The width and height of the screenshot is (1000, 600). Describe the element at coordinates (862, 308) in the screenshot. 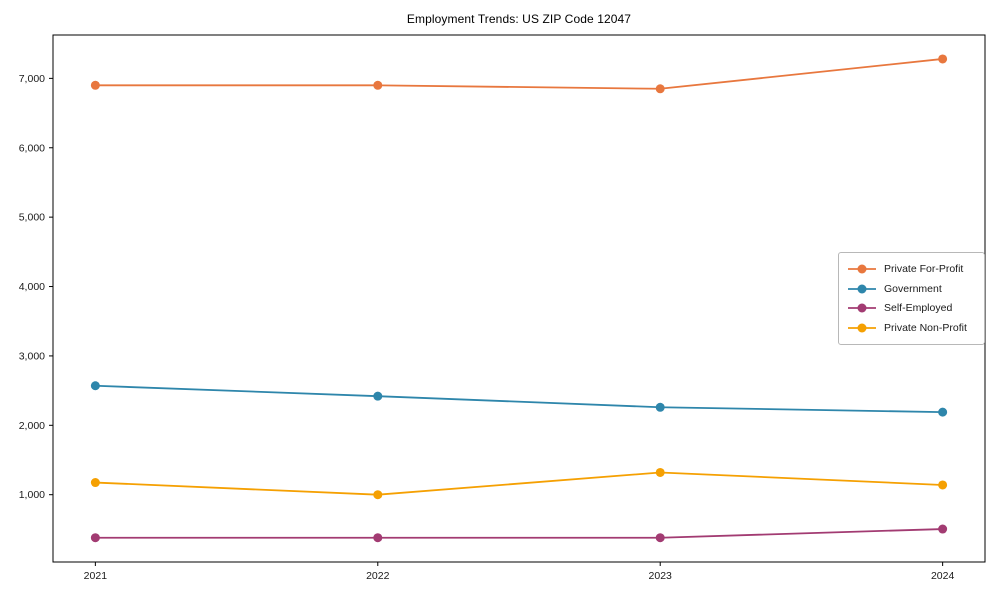

I see `legend-swatch-self-employed` at that location.